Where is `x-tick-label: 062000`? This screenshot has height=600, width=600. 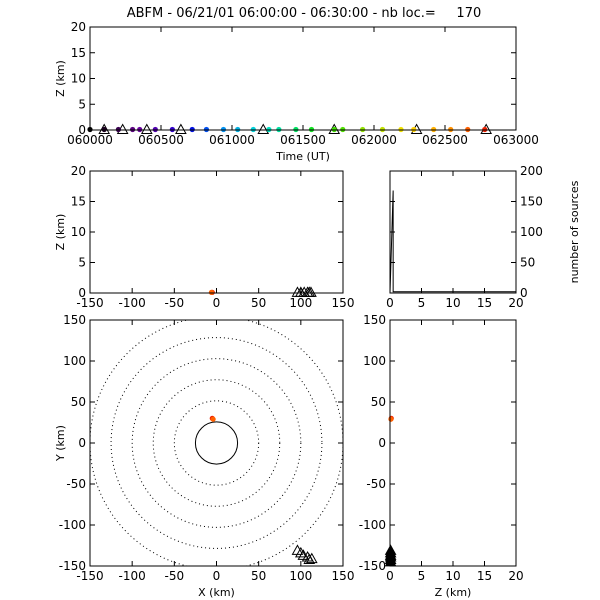
x-tick-label: 062000 is located at coordinates (374, 140).